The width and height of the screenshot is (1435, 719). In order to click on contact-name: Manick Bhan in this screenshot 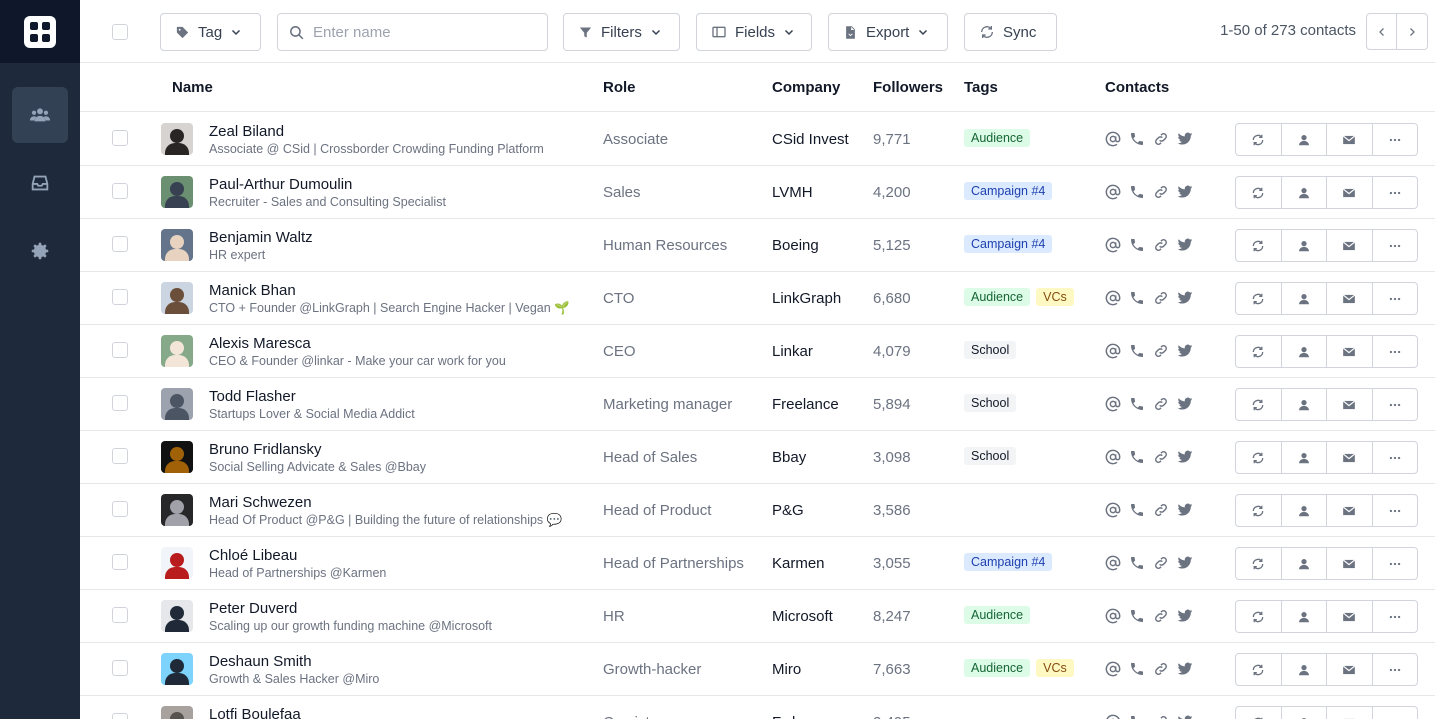, I will do `click(252, 290)`.